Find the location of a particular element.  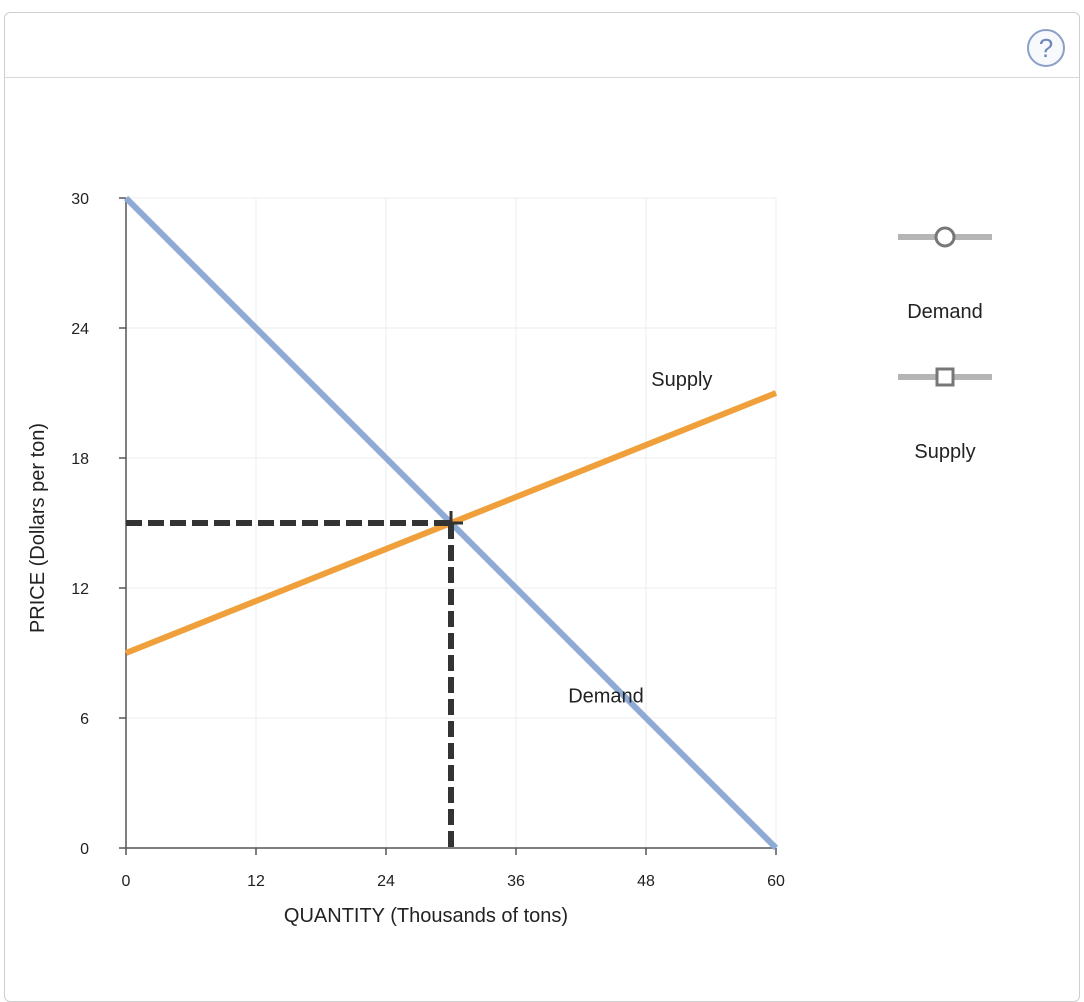

legend-label-demand: Demand is located at coordinates (945, 312).